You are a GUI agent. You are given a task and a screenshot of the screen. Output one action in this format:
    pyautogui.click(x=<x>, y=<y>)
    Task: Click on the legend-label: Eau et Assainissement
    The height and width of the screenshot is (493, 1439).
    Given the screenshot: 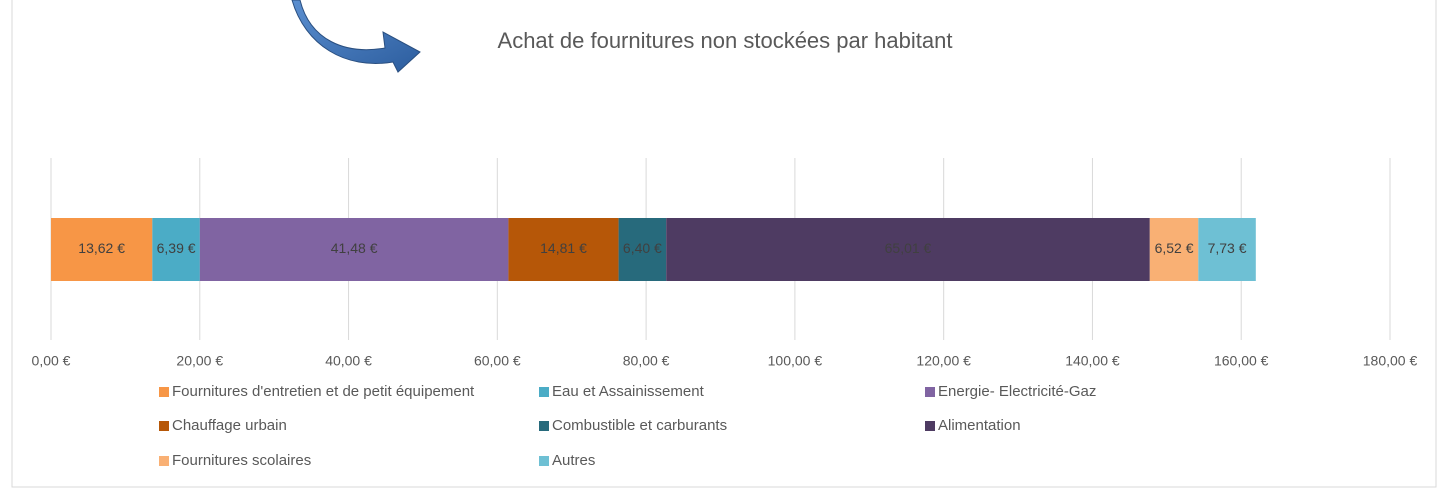 What is the action you would take?
    pyautogui.click(x=628, y=391)
    